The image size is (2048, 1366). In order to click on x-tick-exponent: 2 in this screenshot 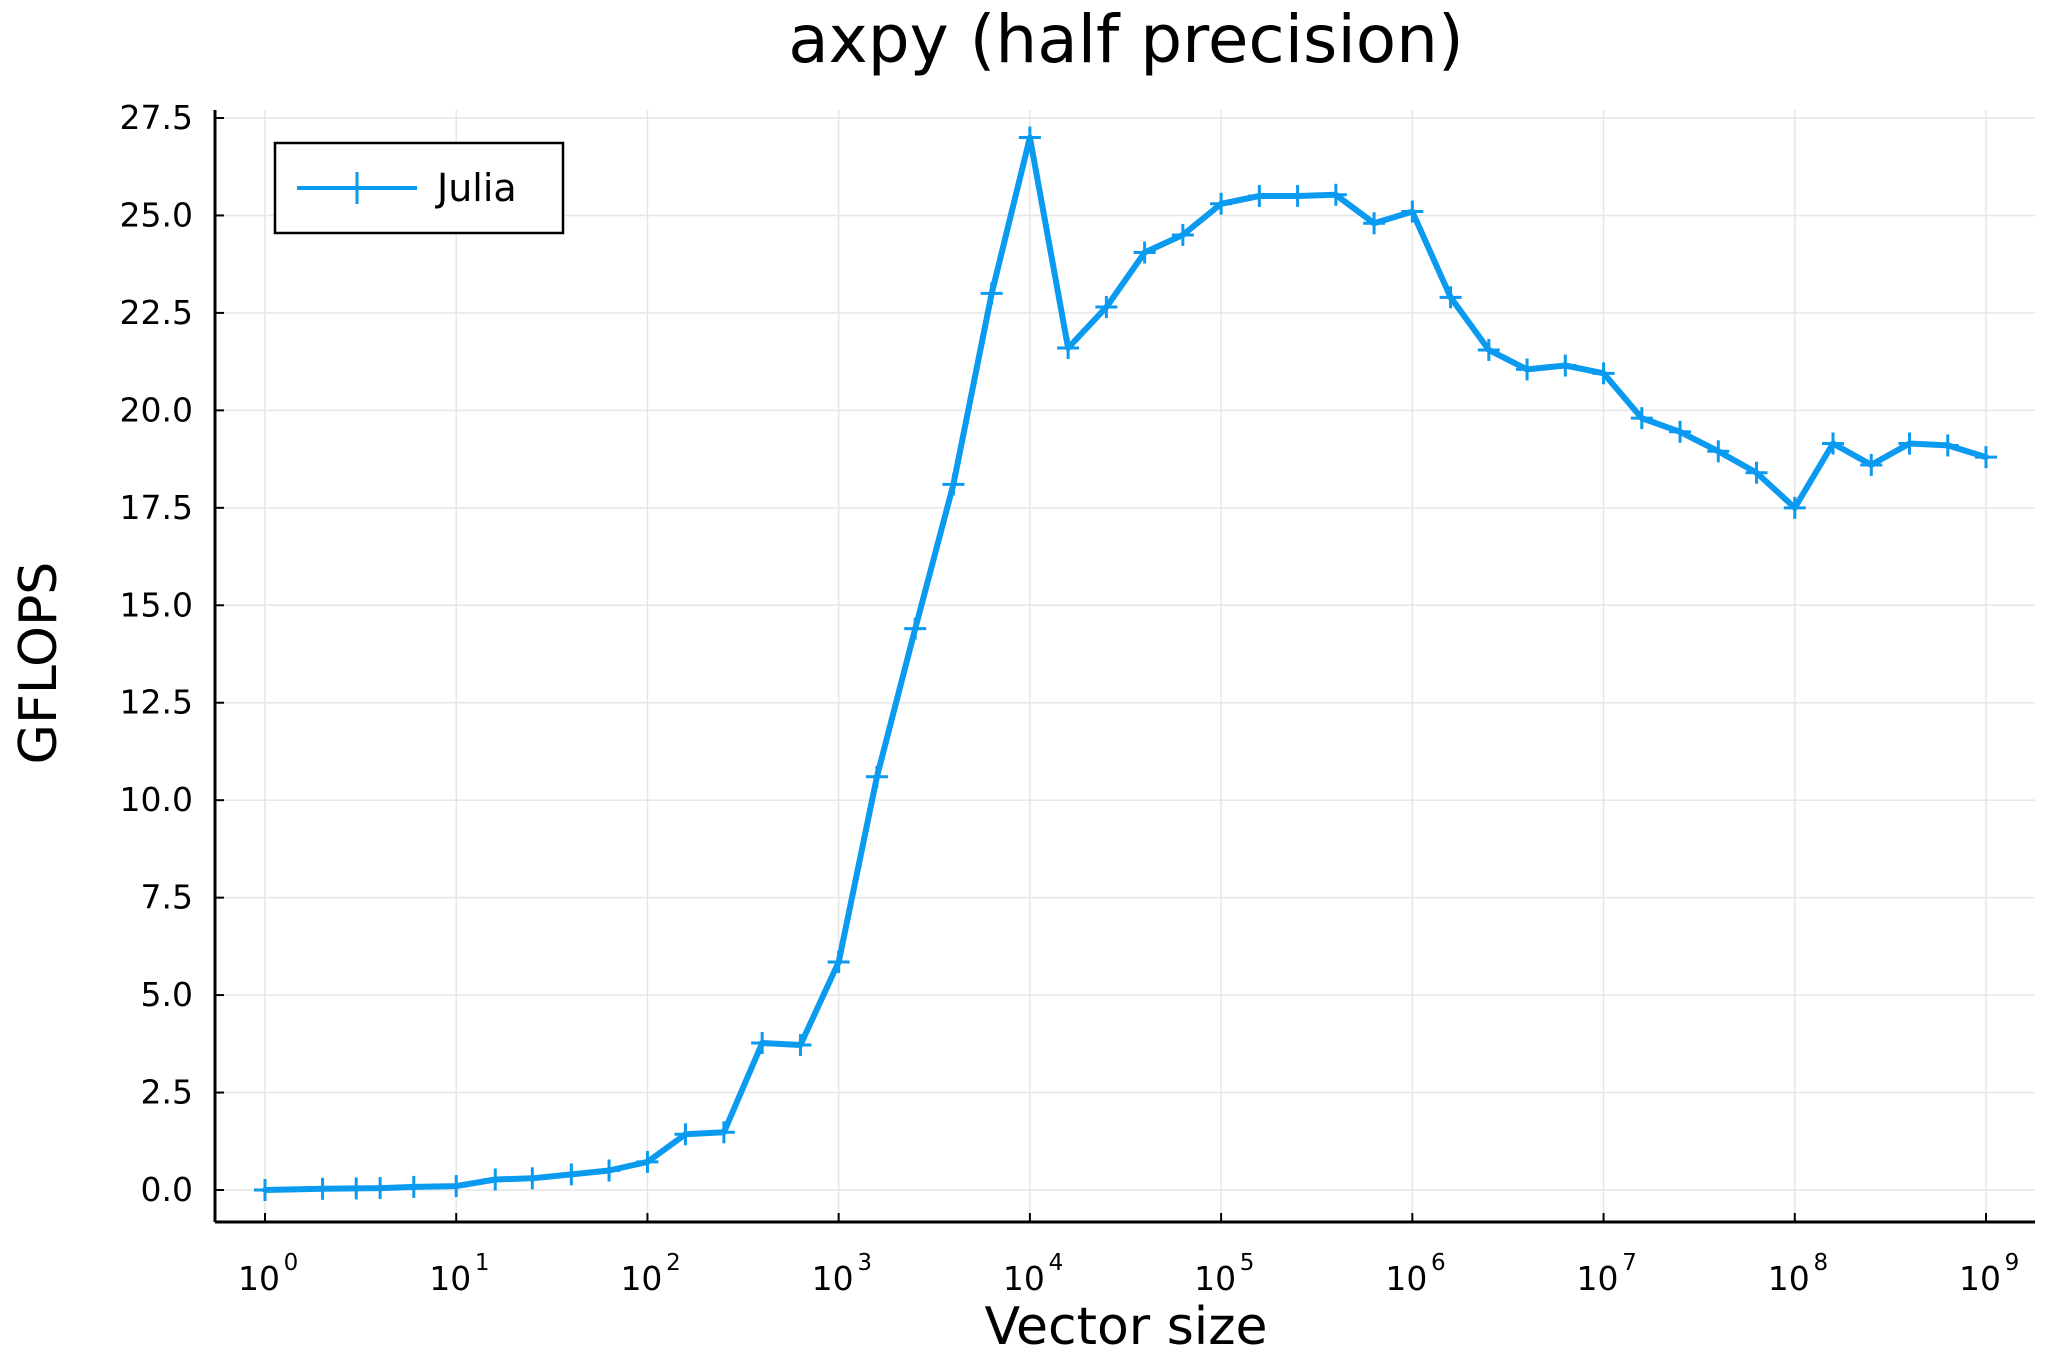, I will do `click(673, 1263)`.